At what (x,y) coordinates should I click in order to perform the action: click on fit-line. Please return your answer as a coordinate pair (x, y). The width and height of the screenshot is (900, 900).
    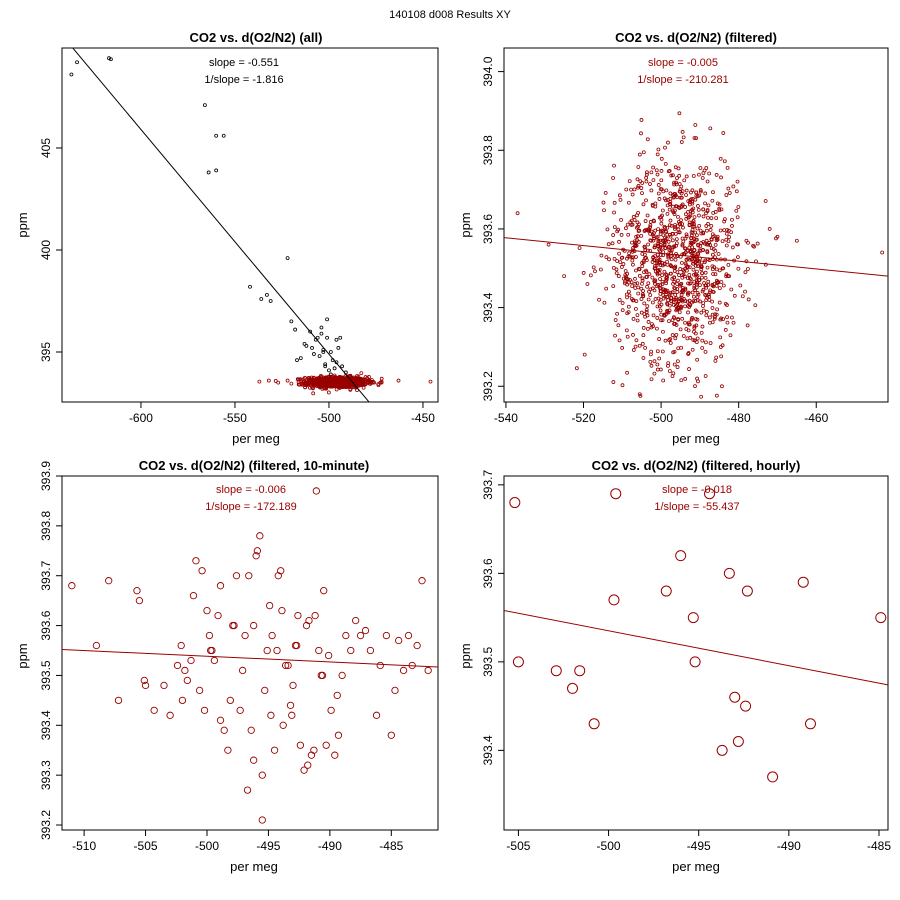
    Looking at the image, I should click on (250, 658).